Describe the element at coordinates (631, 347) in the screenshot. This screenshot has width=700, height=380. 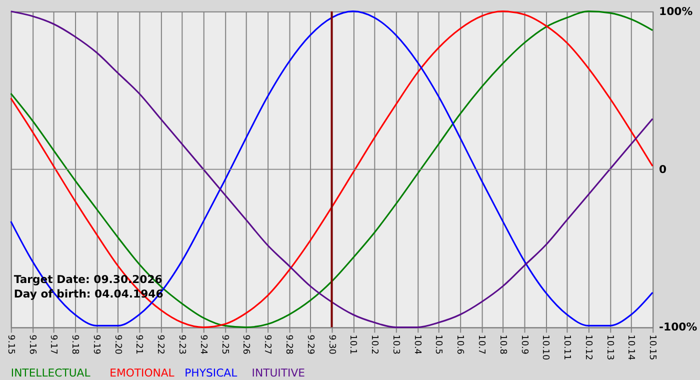
I see `x-tick-label: 10.14` at that location.